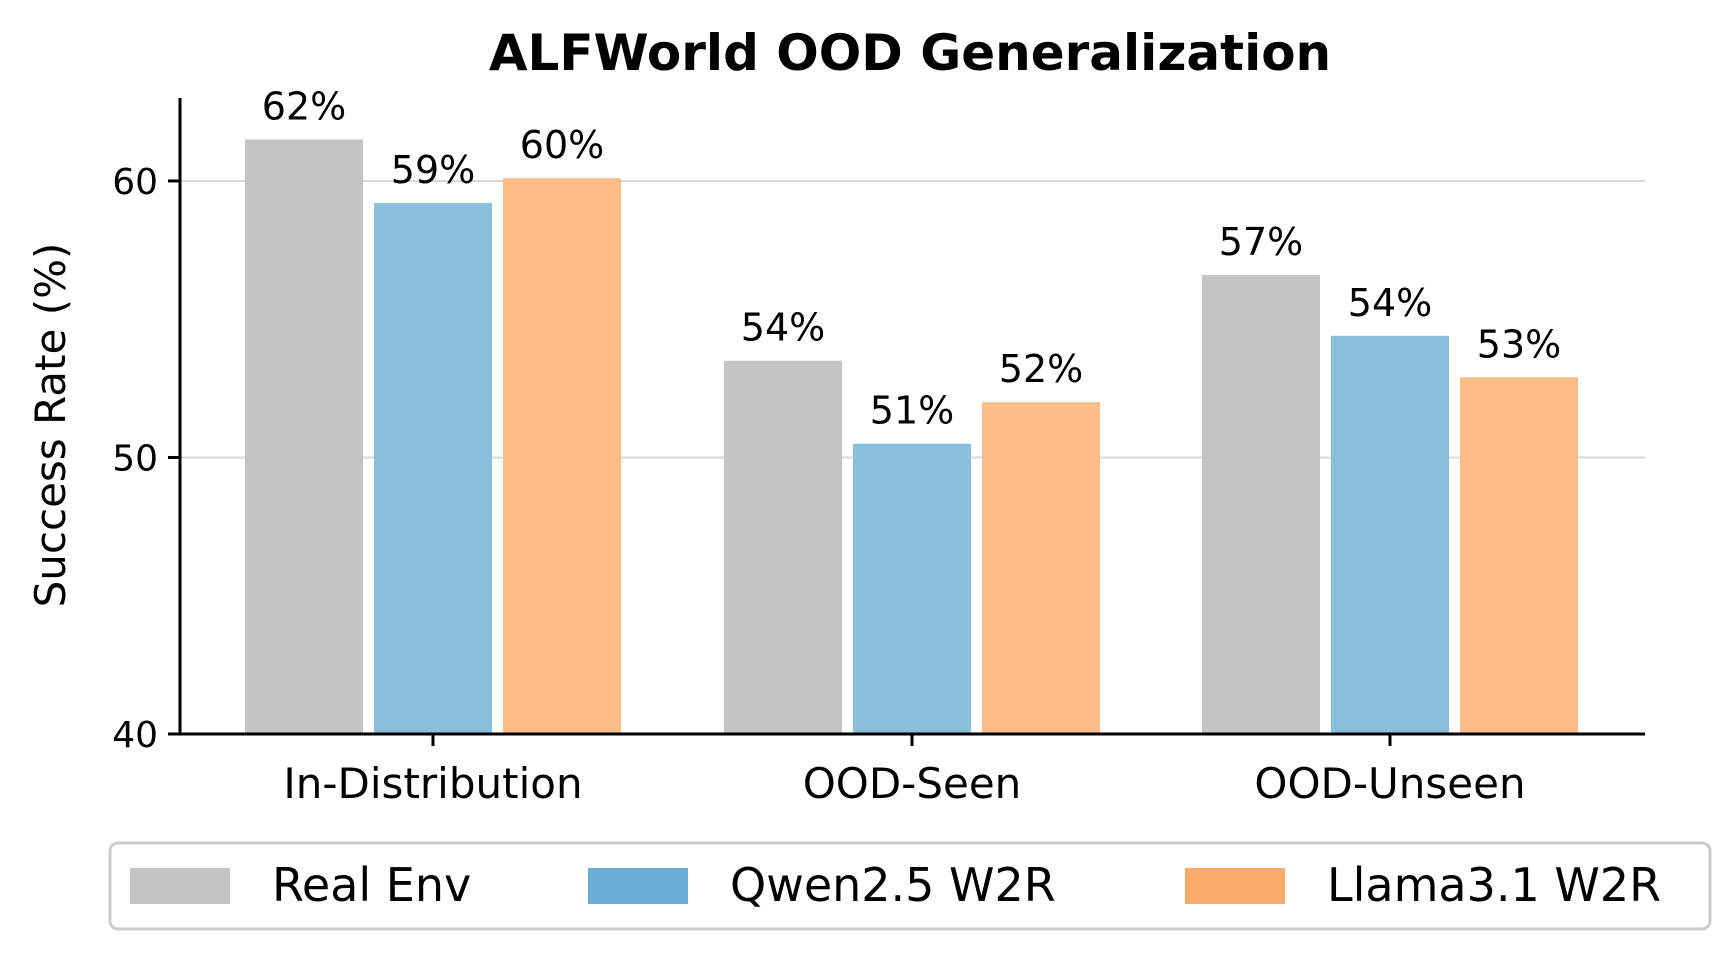  What do you see at coordinates (562, 145) in the screenshot?
I see `data-label: 60%` at bounding box center [562, 145].